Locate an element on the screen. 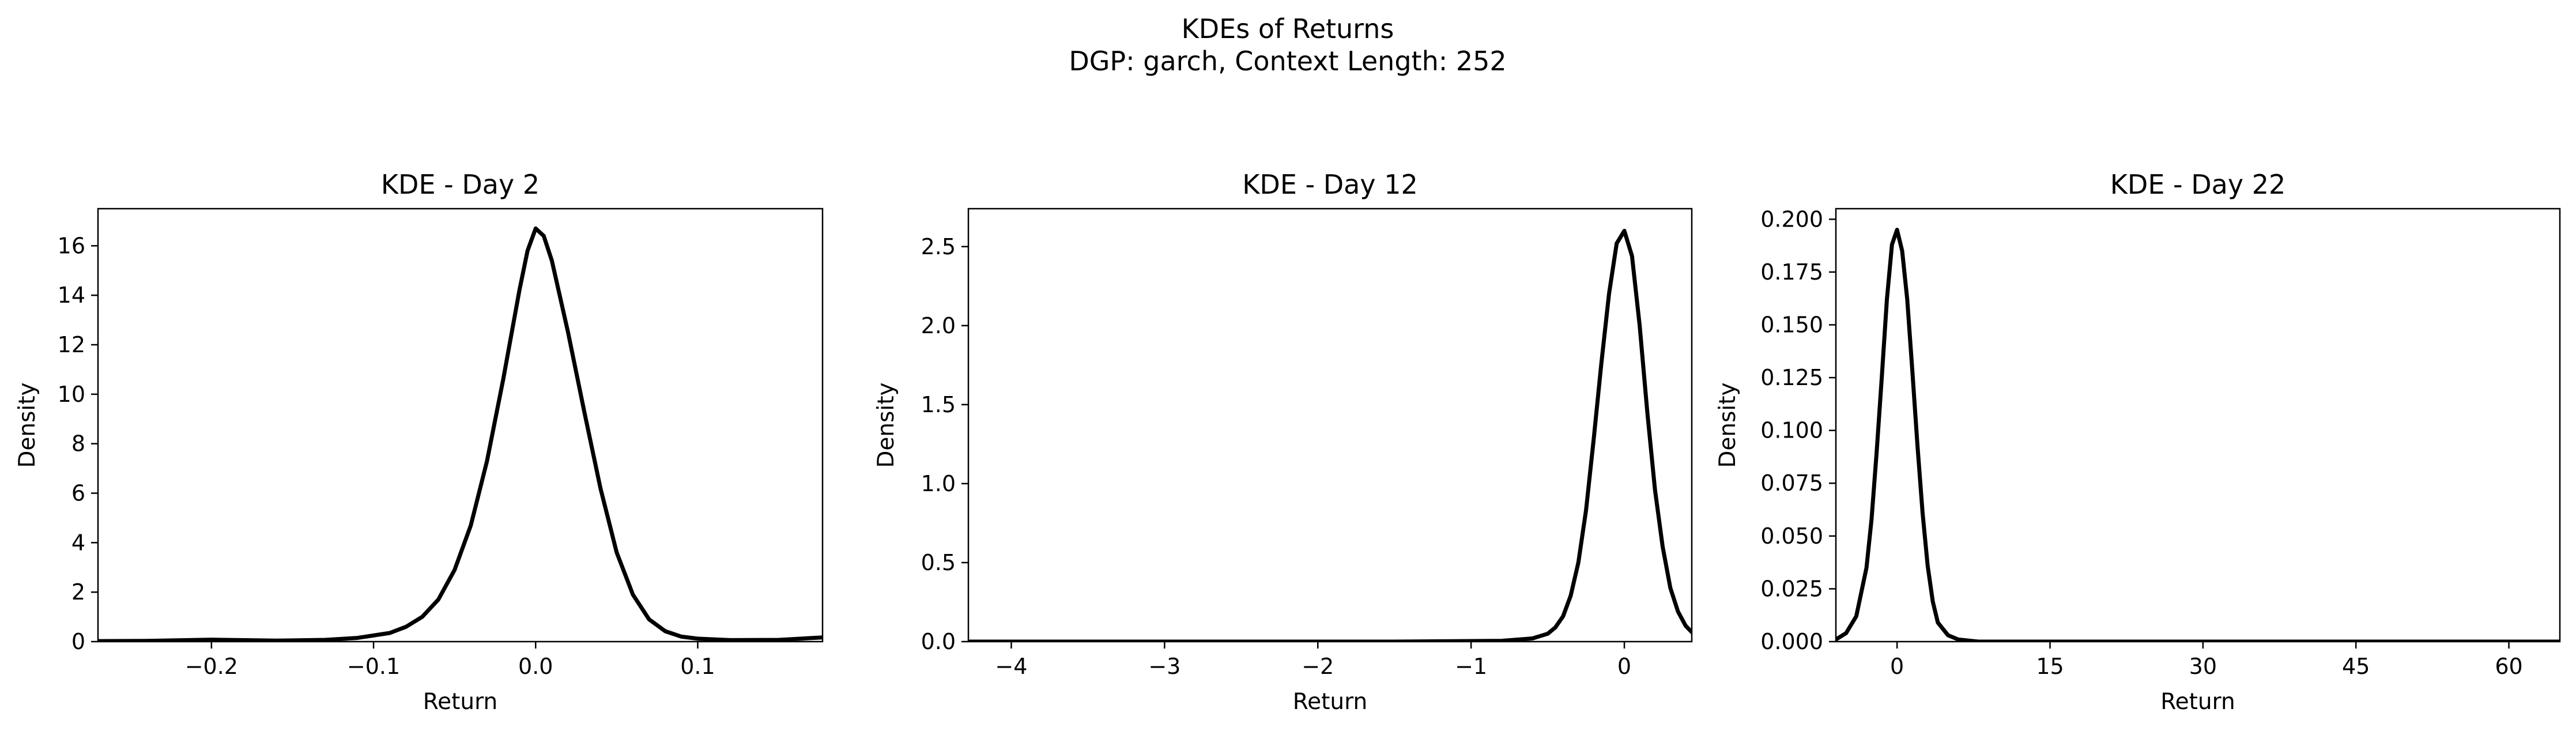 The height and width of the screenshot is (735, 2576). y-tick-label: 2.5 is located at coordinates (938, 246).